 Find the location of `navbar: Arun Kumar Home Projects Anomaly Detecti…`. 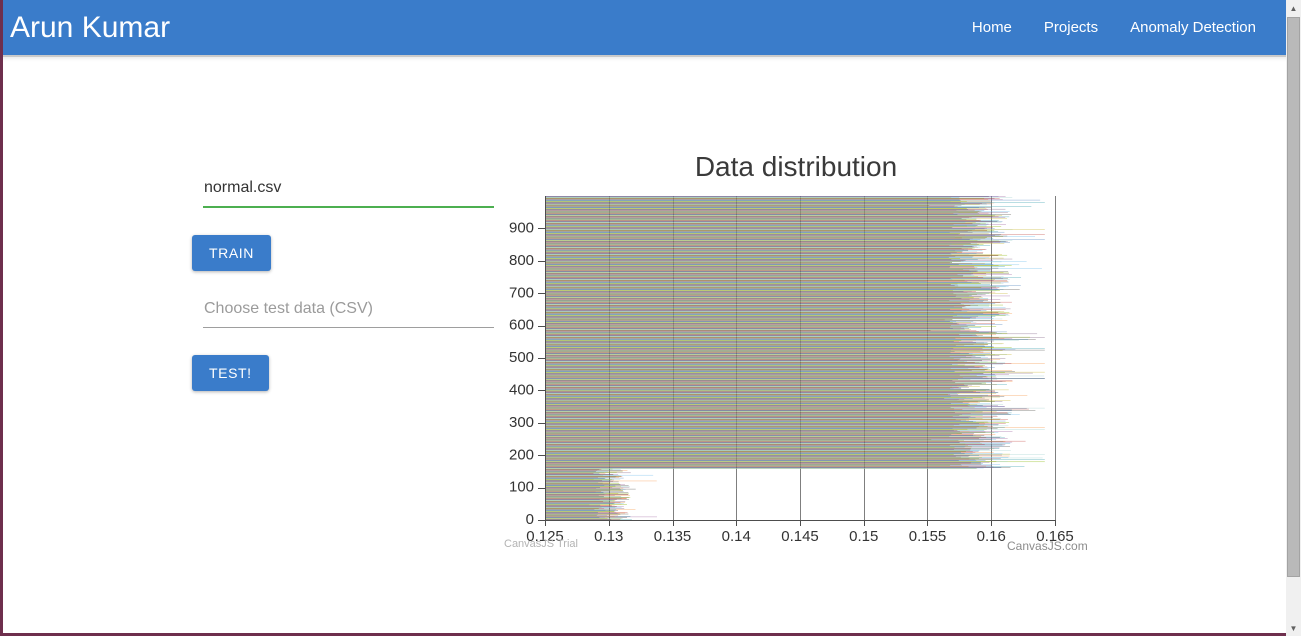

navbar: Arun Kumar Home Projects Anomaly Detecti… is located at coordinates (650, 28).